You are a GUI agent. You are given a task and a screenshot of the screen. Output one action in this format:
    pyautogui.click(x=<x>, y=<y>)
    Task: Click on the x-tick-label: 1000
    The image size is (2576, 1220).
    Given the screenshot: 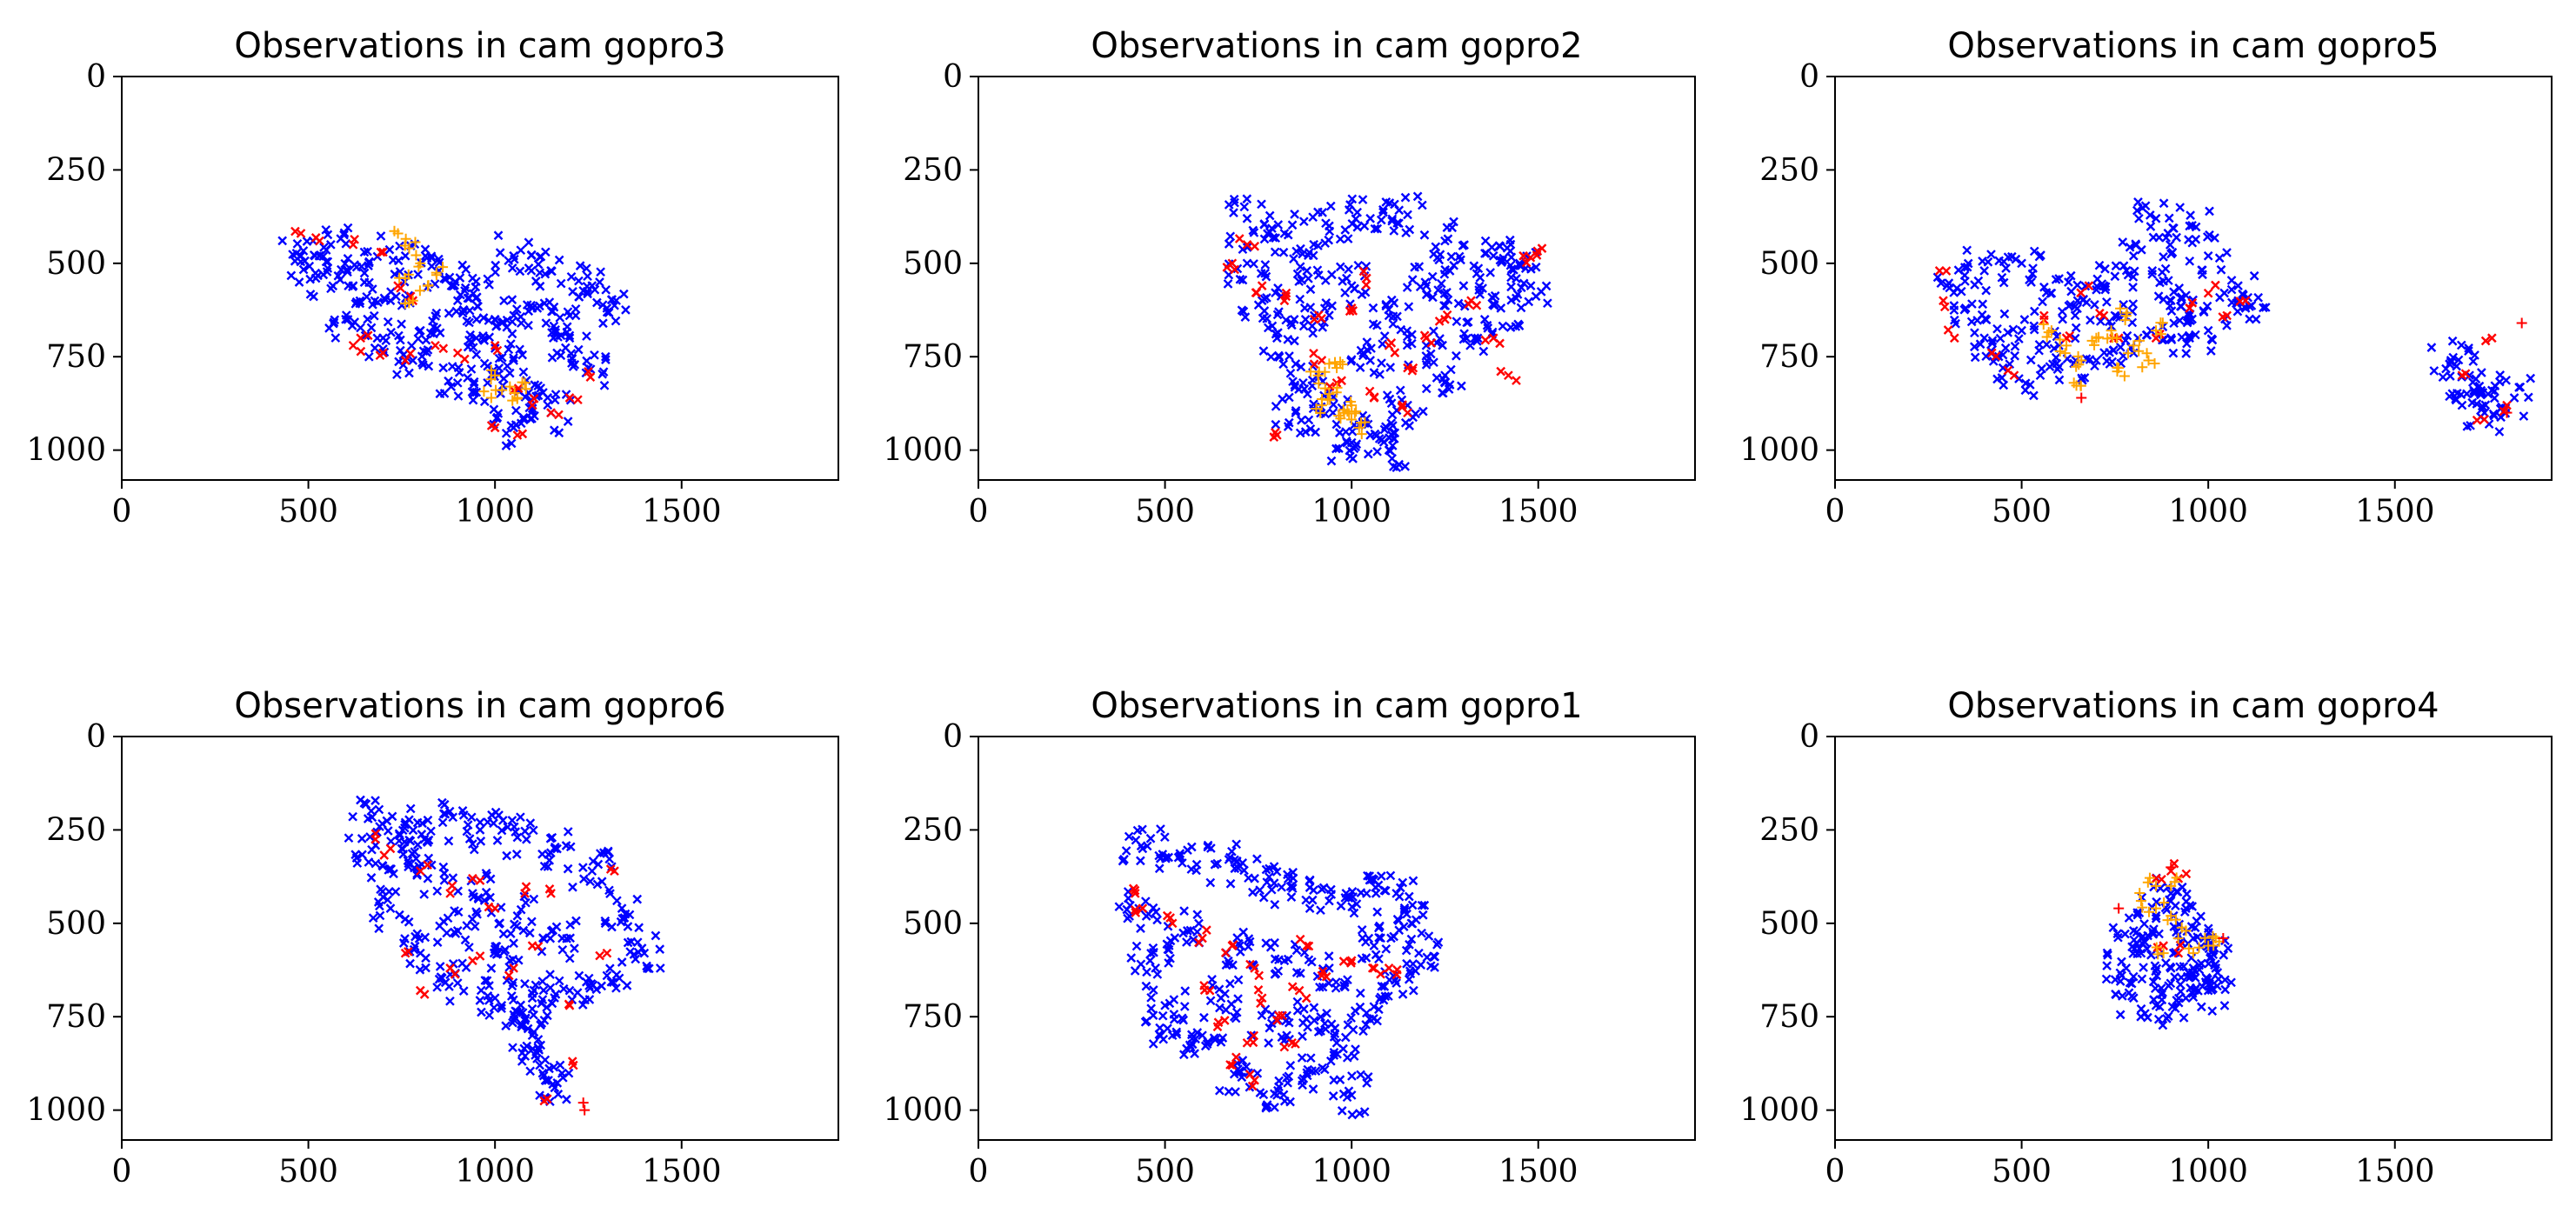 What is the action you would take?
    pyautogui.click(x=495, y=512)
    